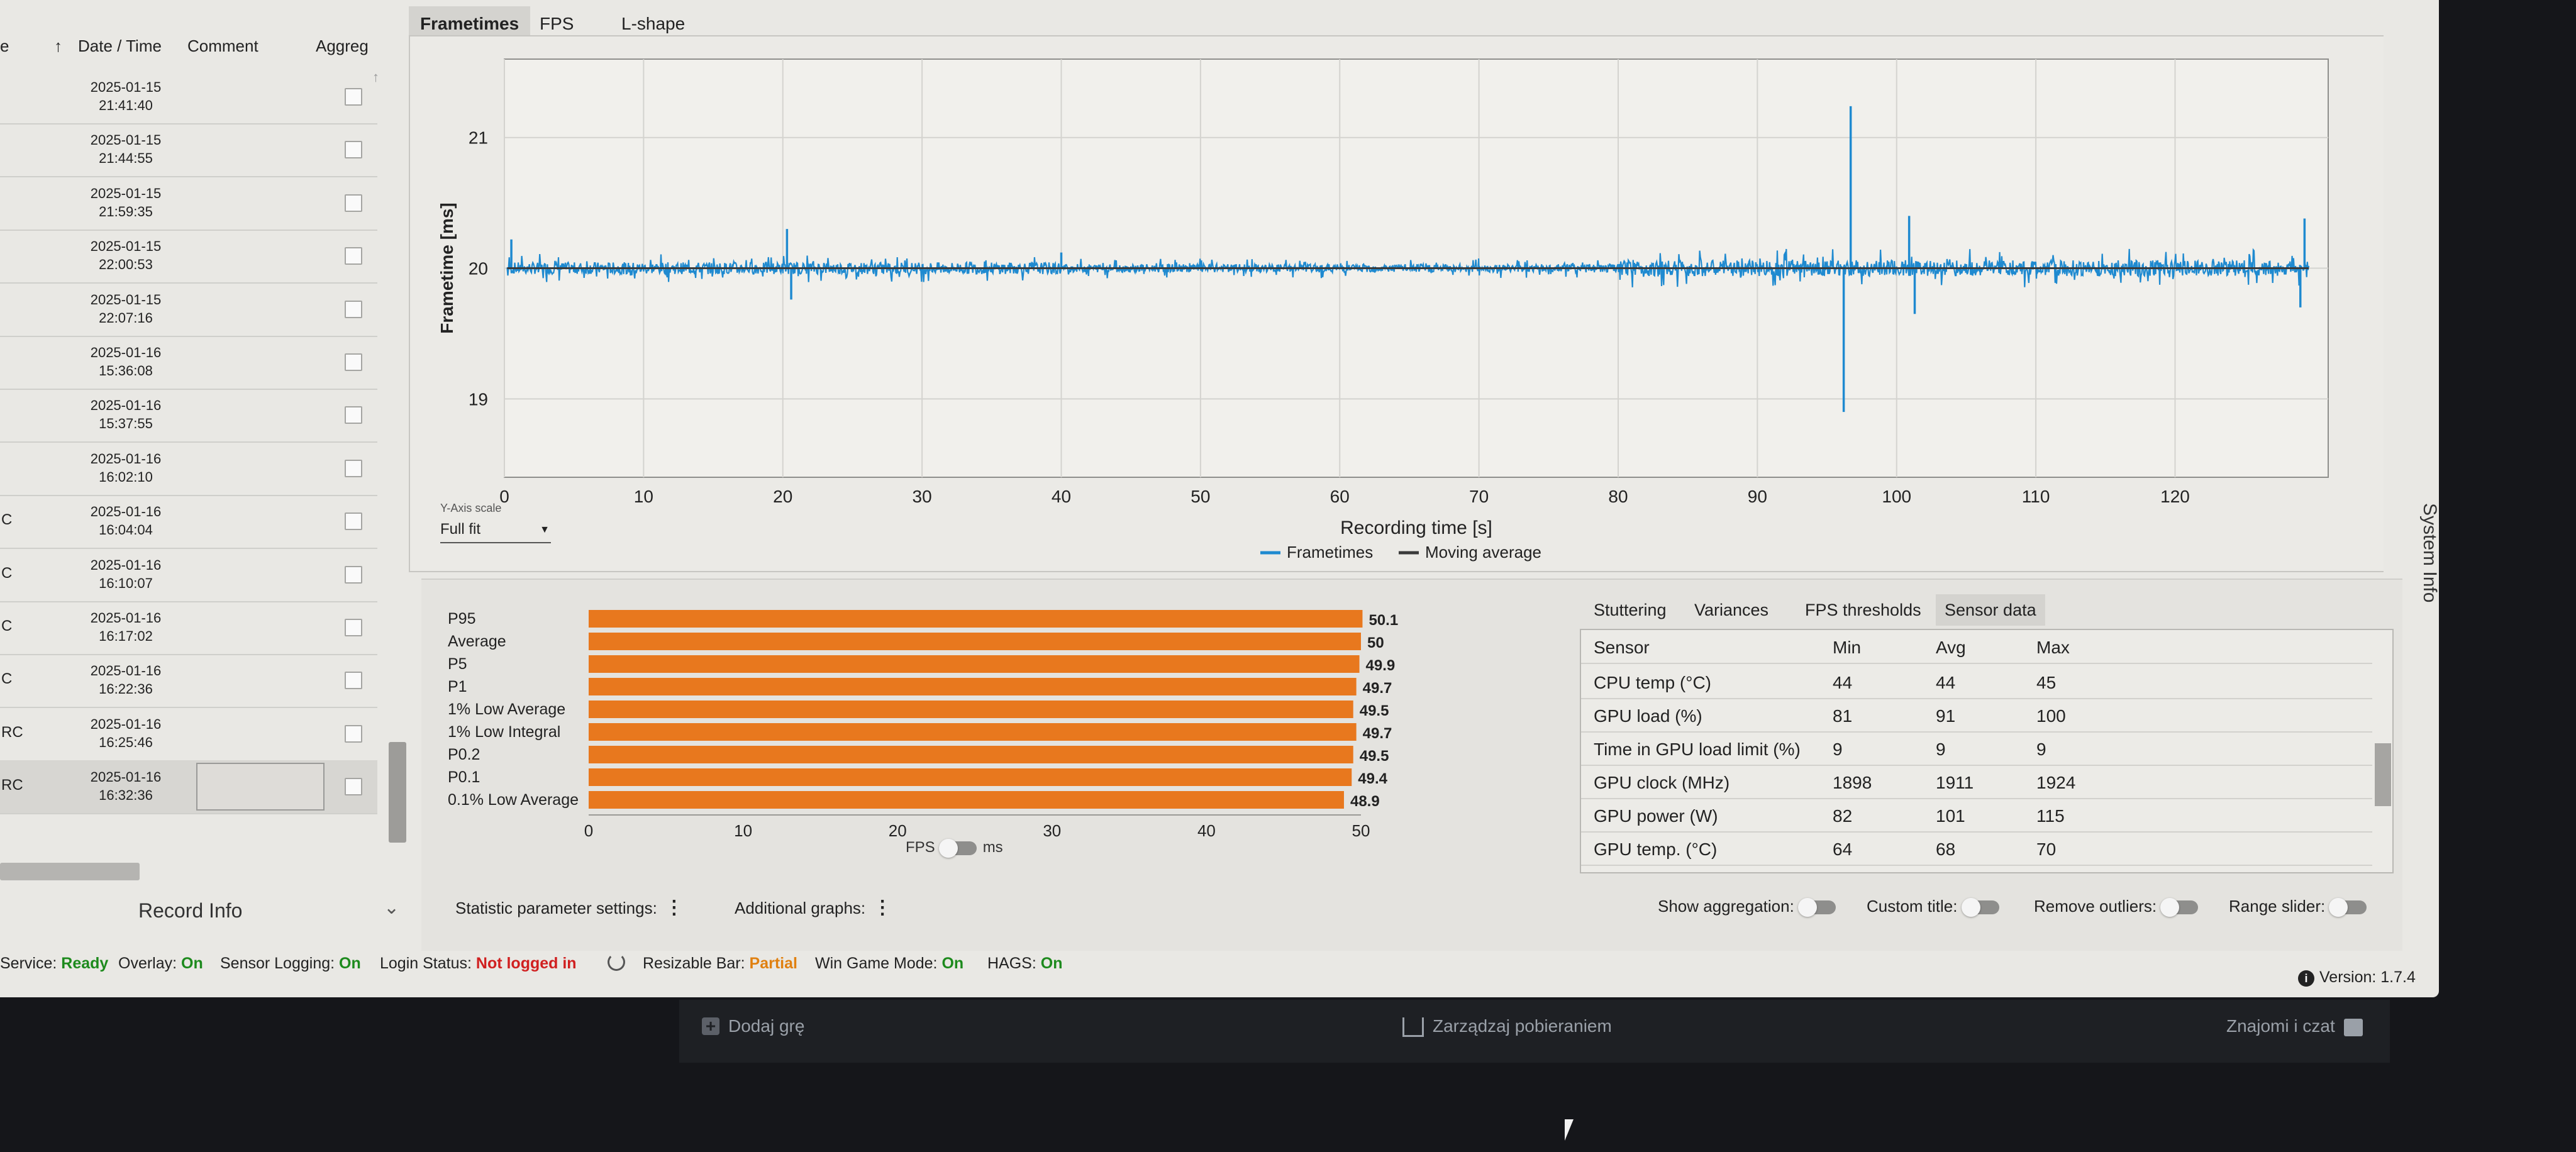 Image resolution: width=2576 pixels, height=1152 pixels. I want to click on unit-toggle-switch, so click(957, 848).